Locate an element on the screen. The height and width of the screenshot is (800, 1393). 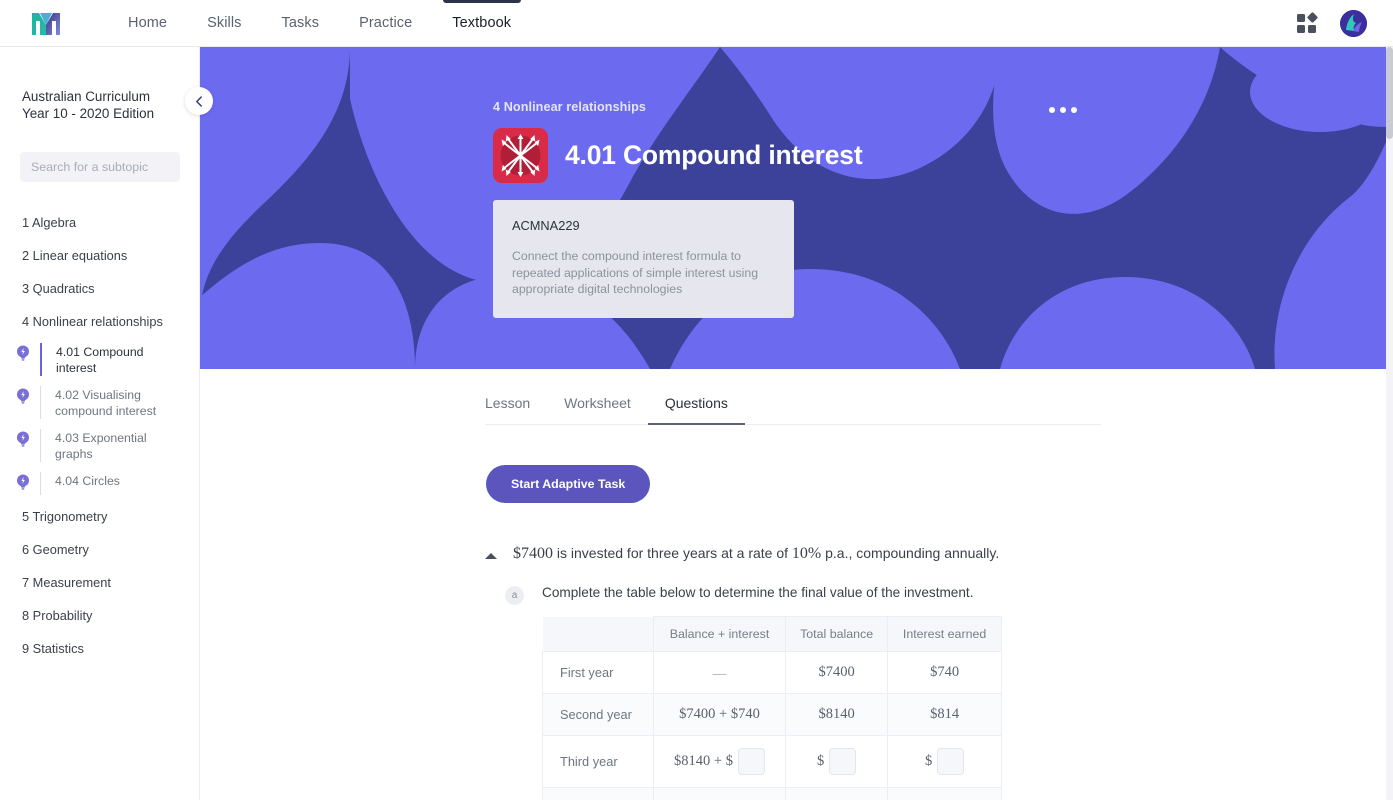
radiating-arrows-icon is located at coordinates (520, 155).